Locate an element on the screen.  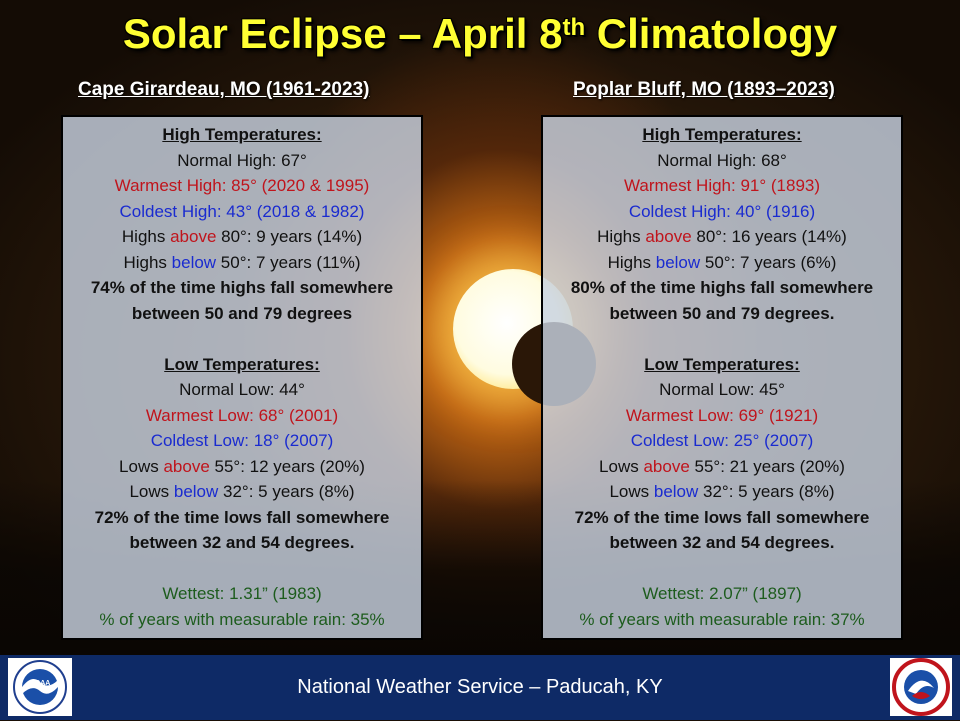
coldest-high: Coldest High: 40° (1916) is located at coordinates (722, 211).